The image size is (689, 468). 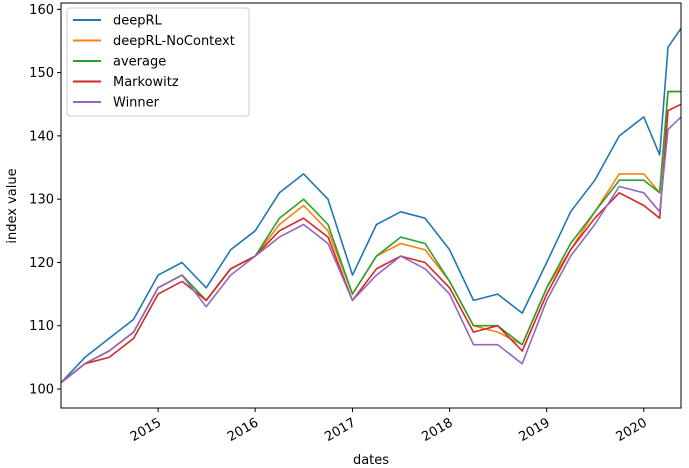 What do you see at coordinates (41, 136) in the screenshot?
I see `y-tick-label: 140` at bounding box center [41, 136].